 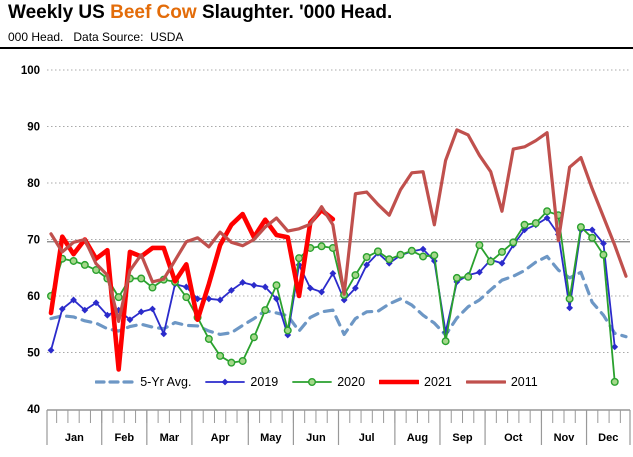 I want to click on month-label-jul: Jul, so click(x=367, y=438).